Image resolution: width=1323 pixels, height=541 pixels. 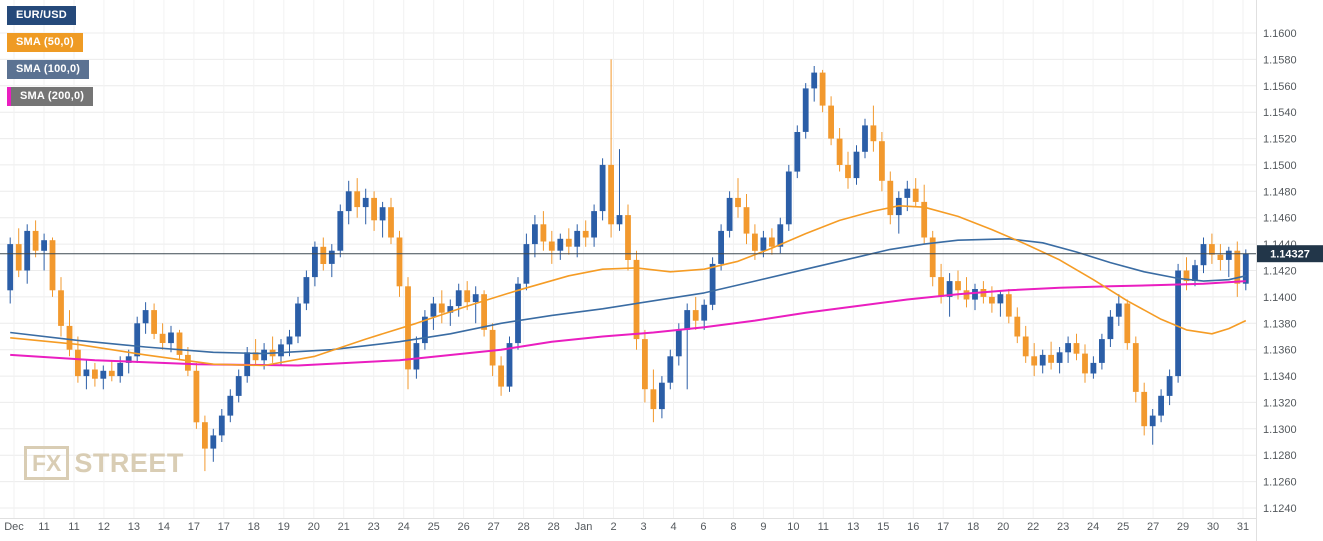 I want to click on current-price-badge, so click(x=1290, y=254).